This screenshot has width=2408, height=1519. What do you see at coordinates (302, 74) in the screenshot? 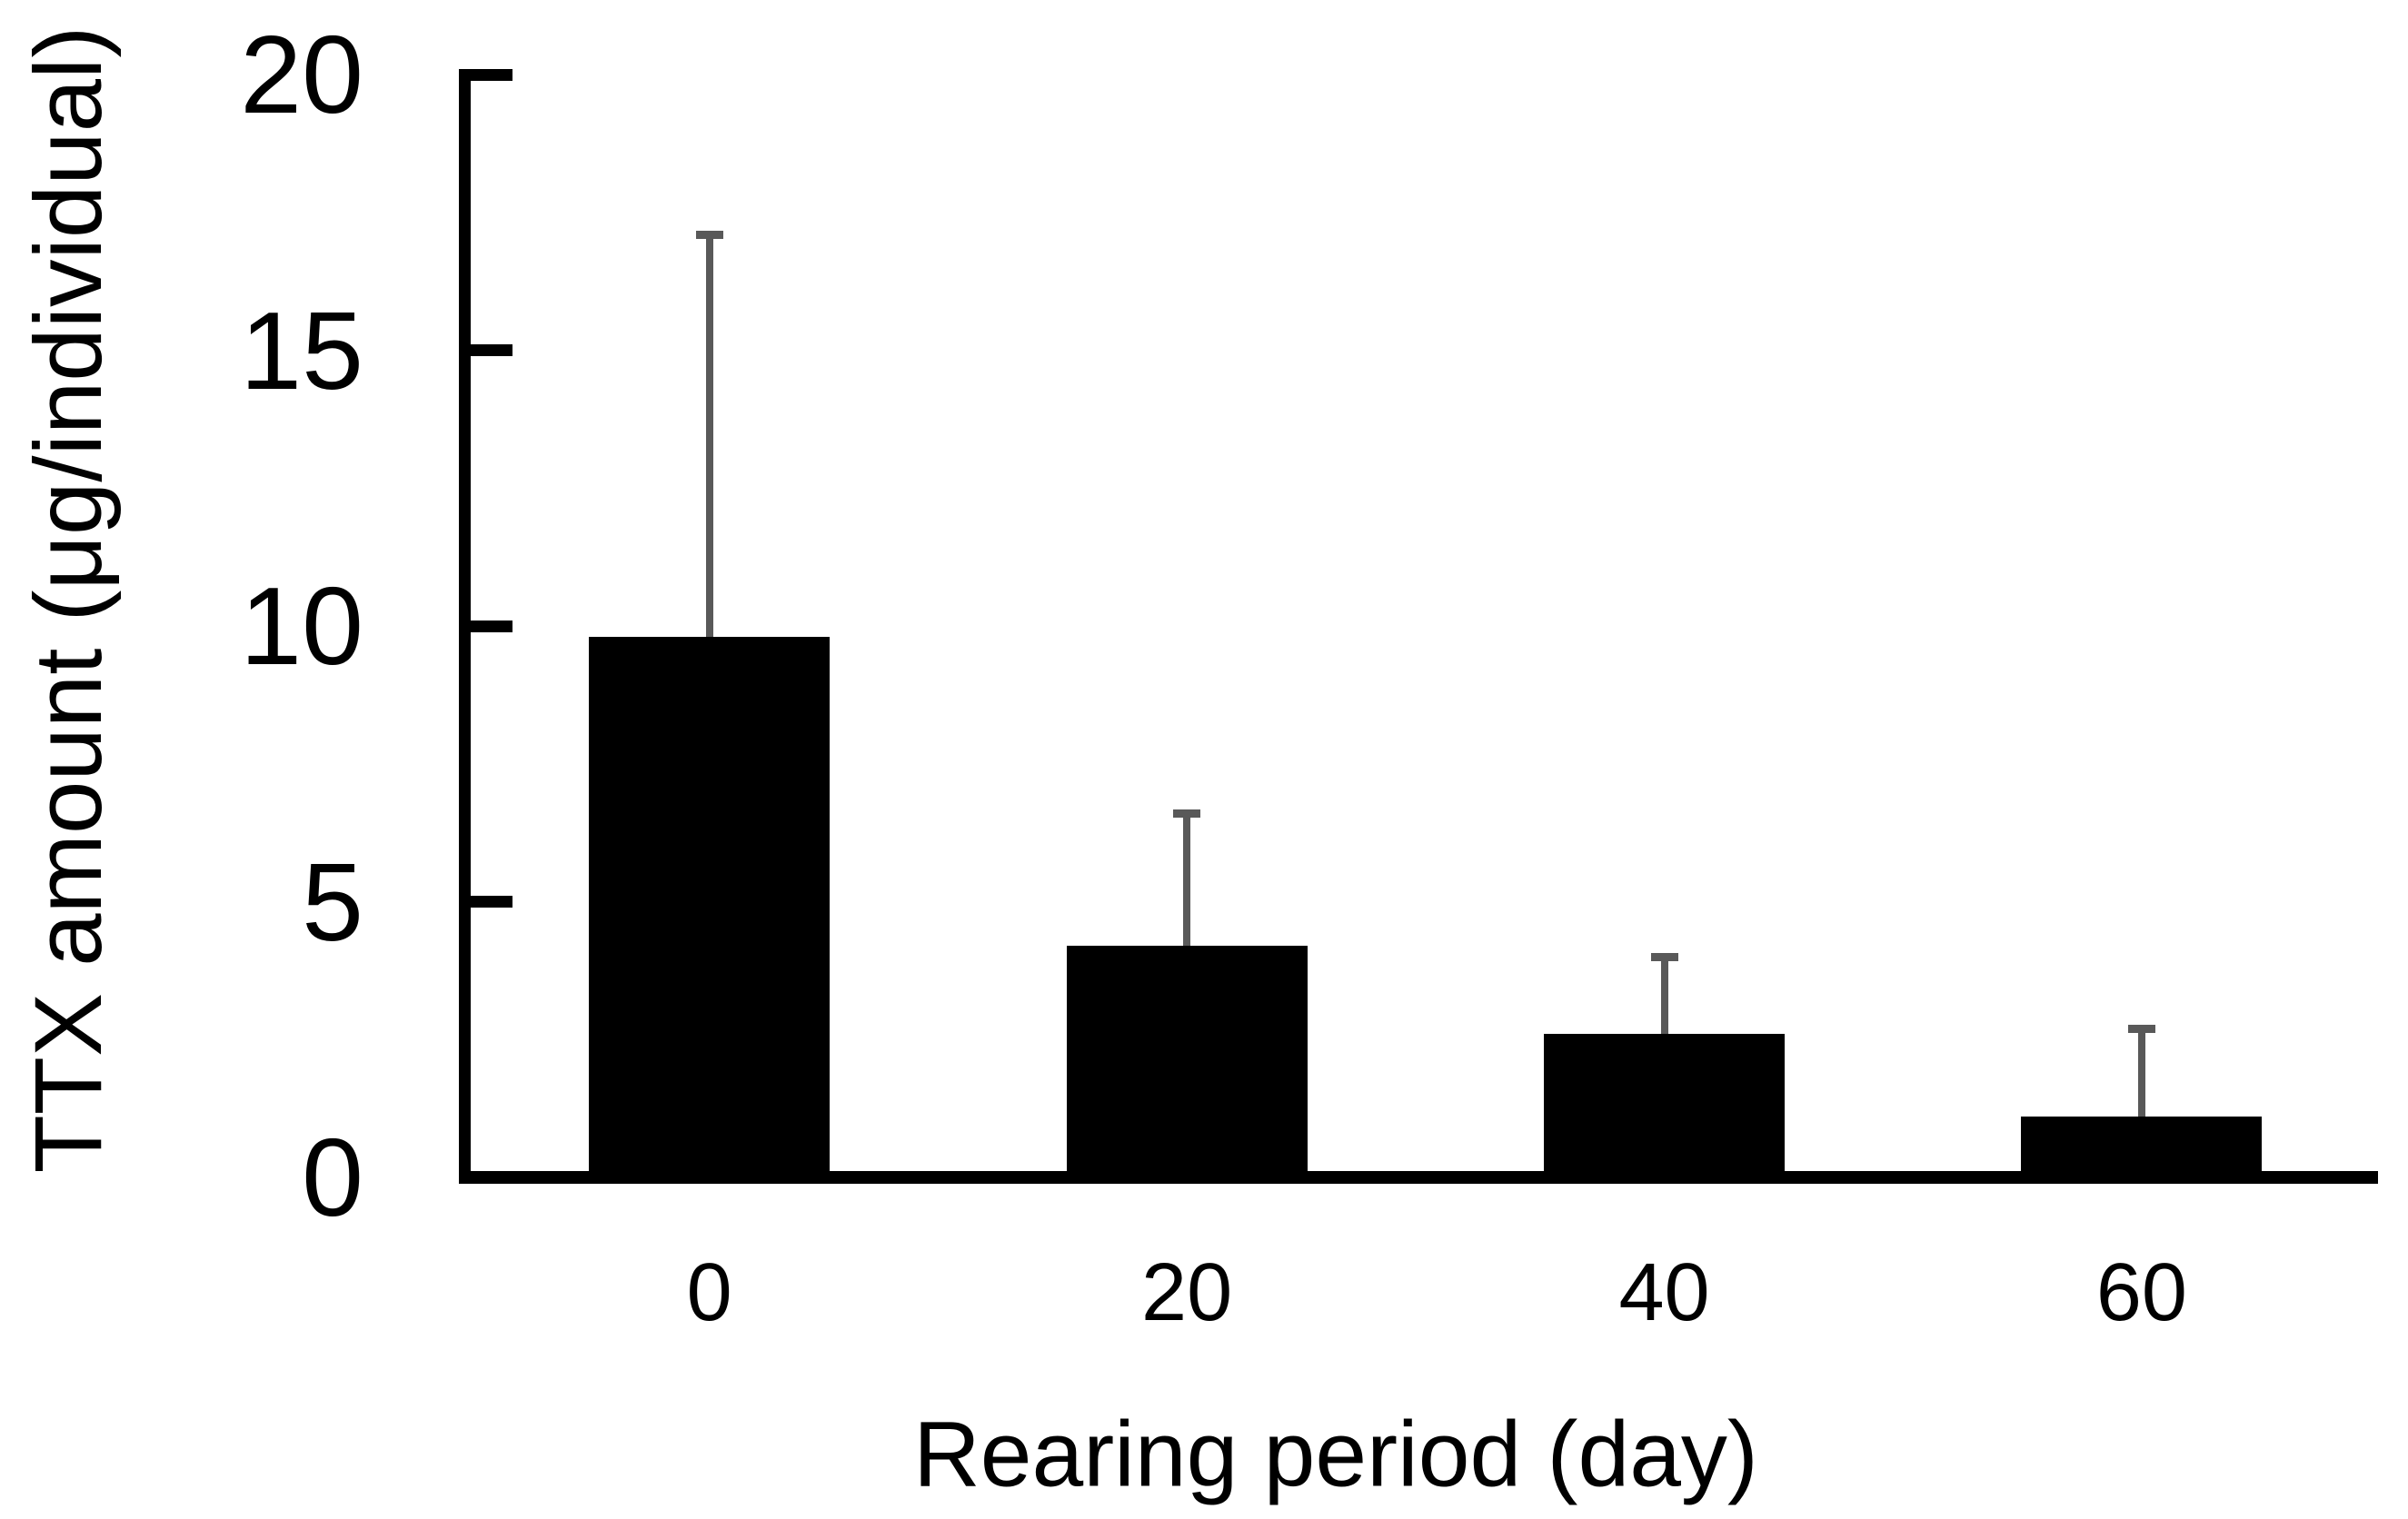
I see `y-tick-label: 20` at bounding box center [302, 74].